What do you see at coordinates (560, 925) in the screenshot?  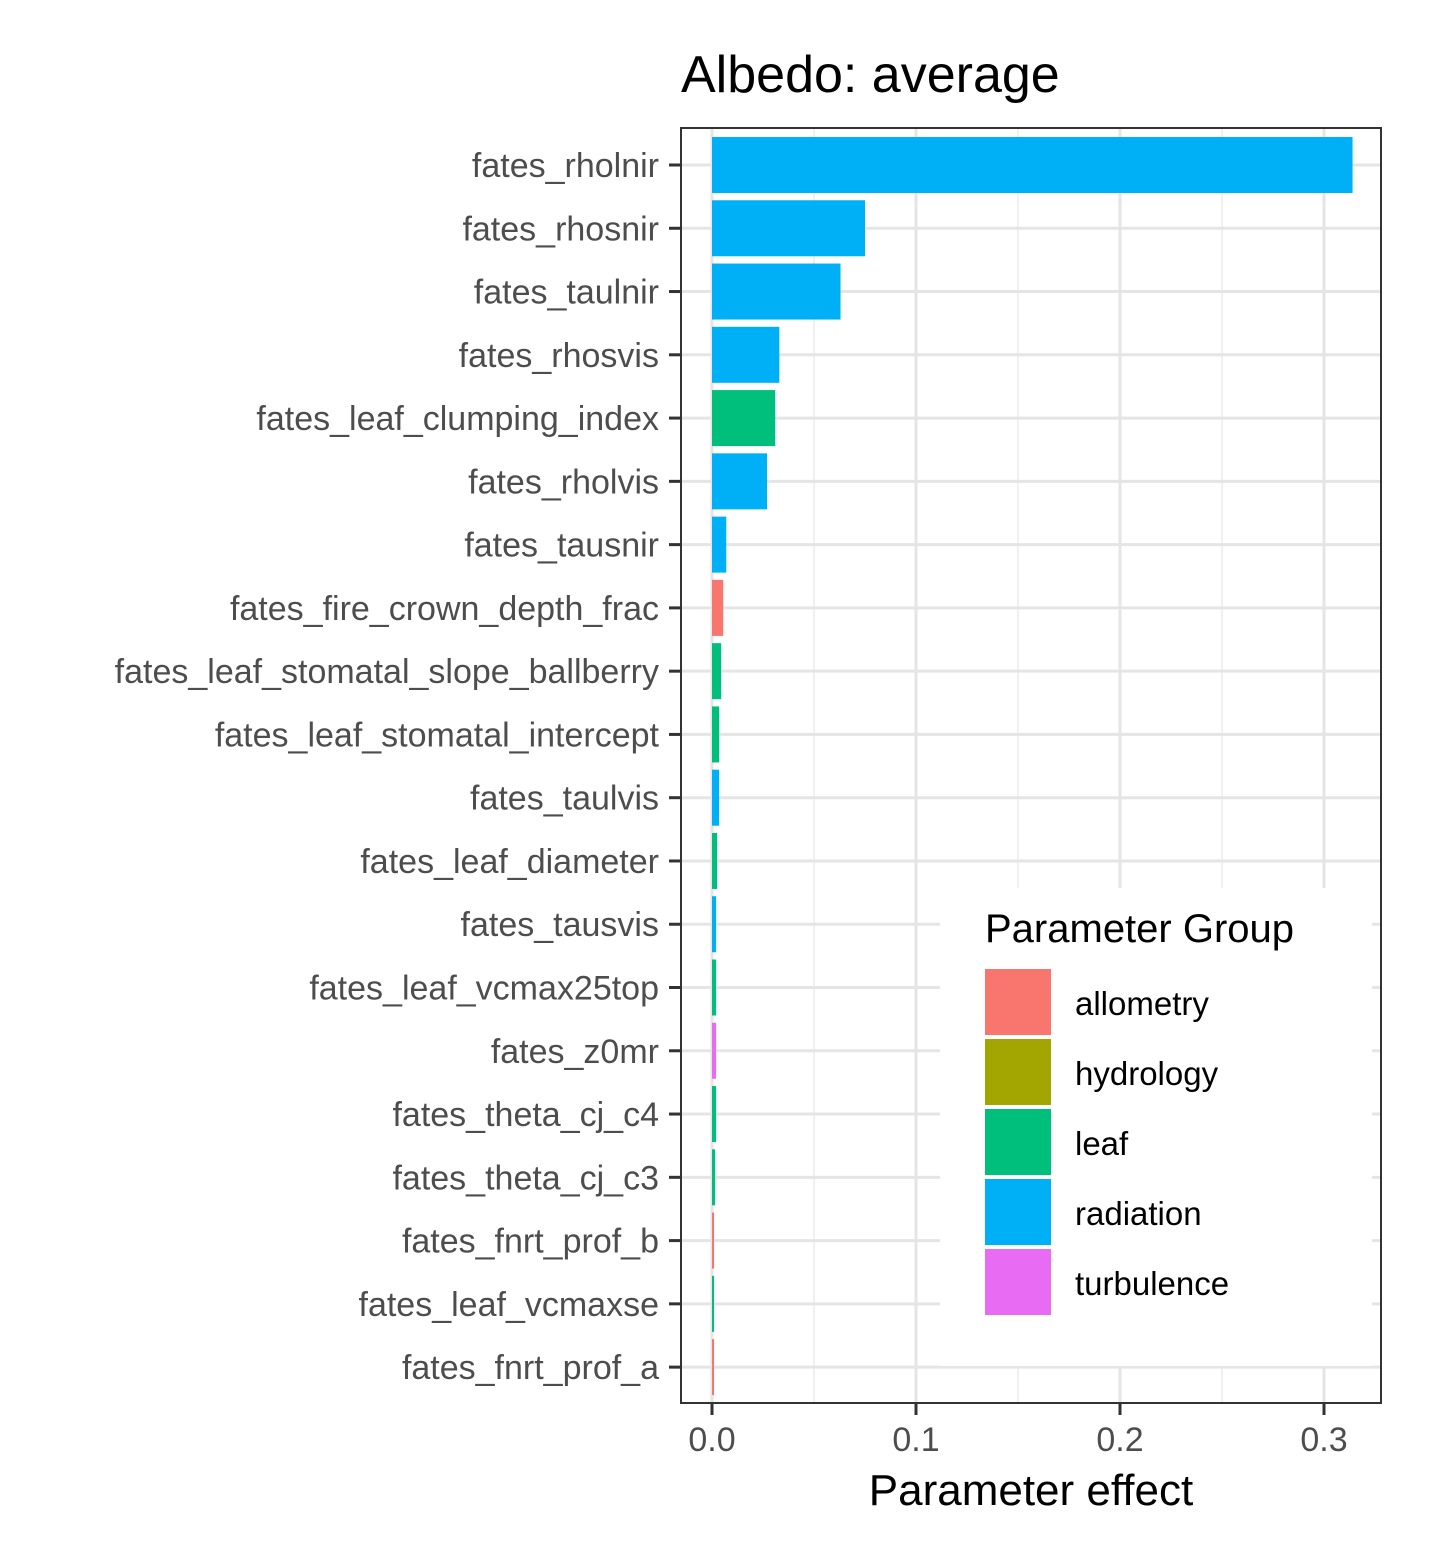 I see `y-tick-label: fates_tausvis` at bounding box center [560, 925].